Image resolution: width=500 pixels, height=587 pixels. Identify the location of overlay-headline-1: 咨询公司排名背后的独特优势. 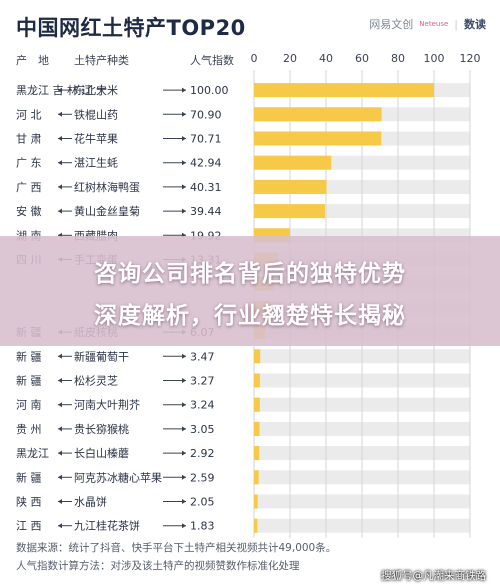
(250, 274).